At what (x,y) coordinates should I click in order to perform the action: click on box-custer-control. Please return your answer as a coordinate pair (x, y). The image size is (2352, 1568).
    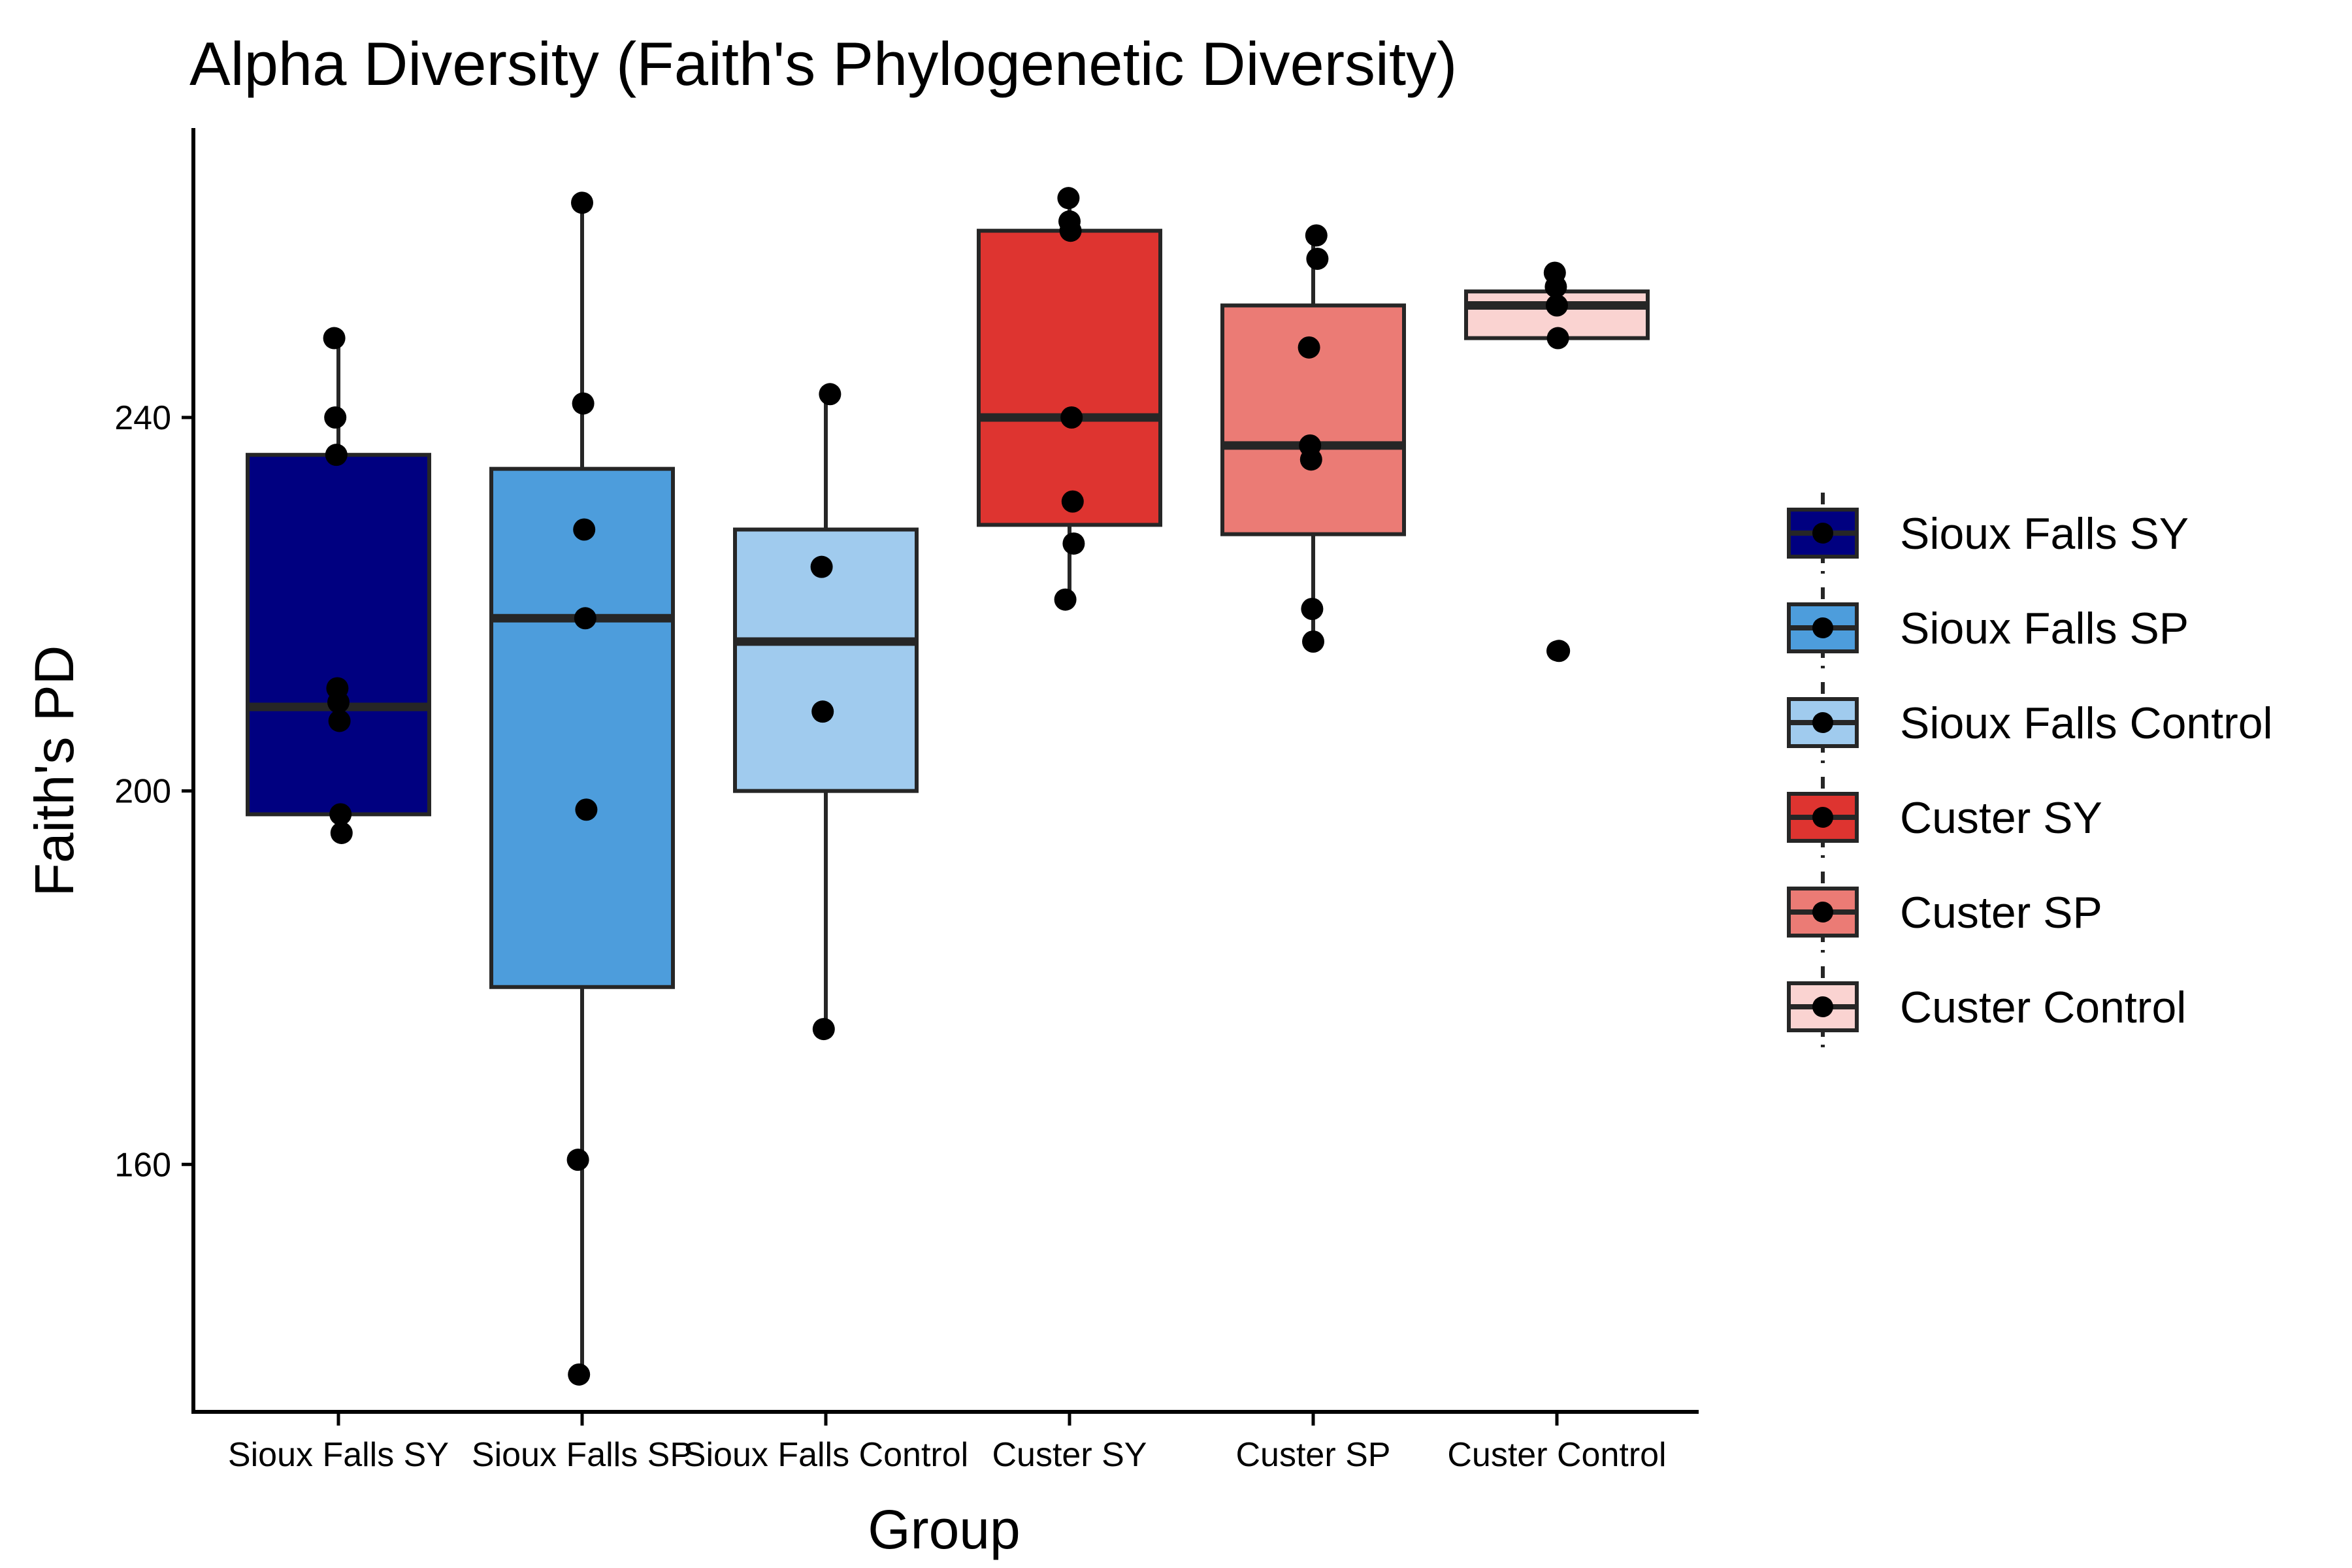
    Looking at the image, I should click on (1557, 461).